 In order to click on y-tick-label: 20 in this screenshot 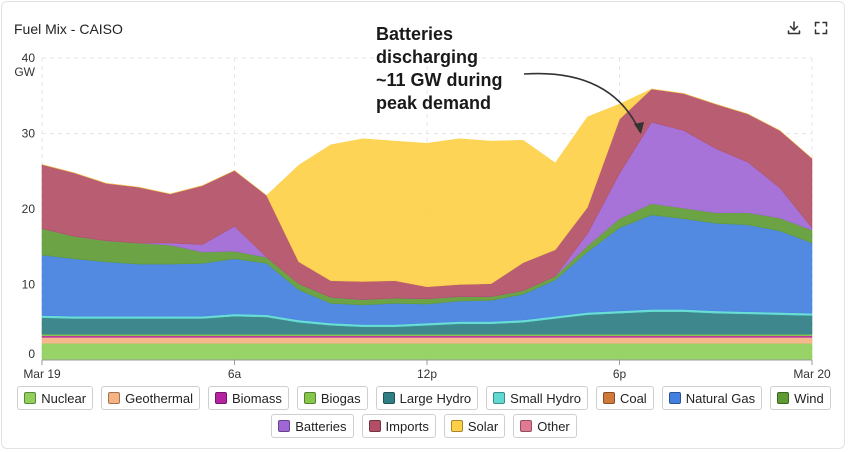, I will do `click(29, 209)`.